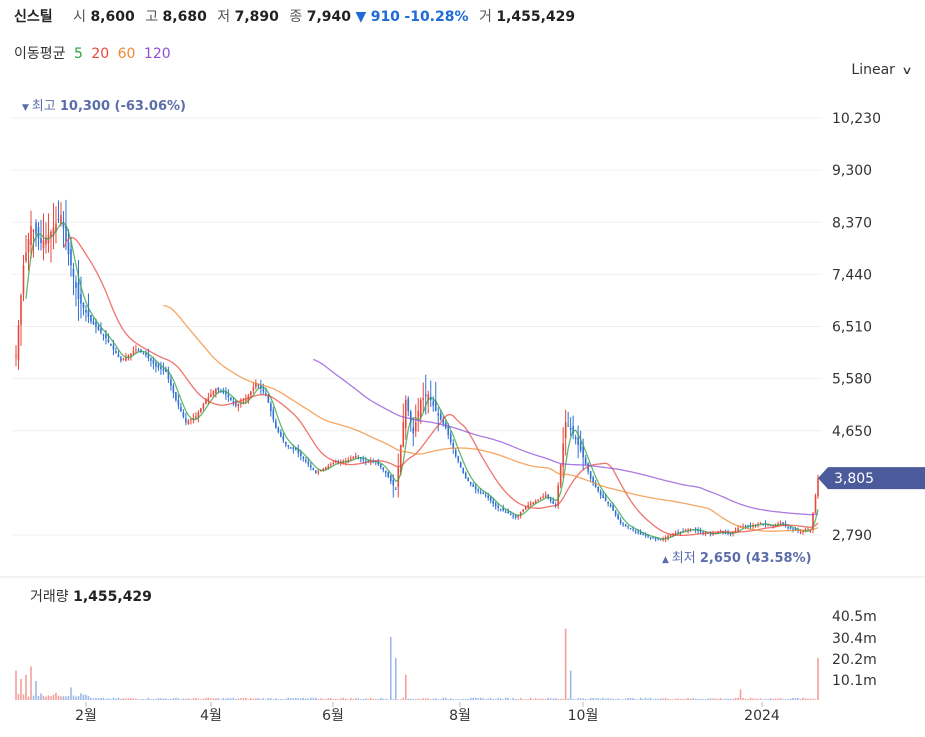 This screenshot has height=737, width=925. I want to click on volume-panel-value: 1,455,429, so click(112, 597).